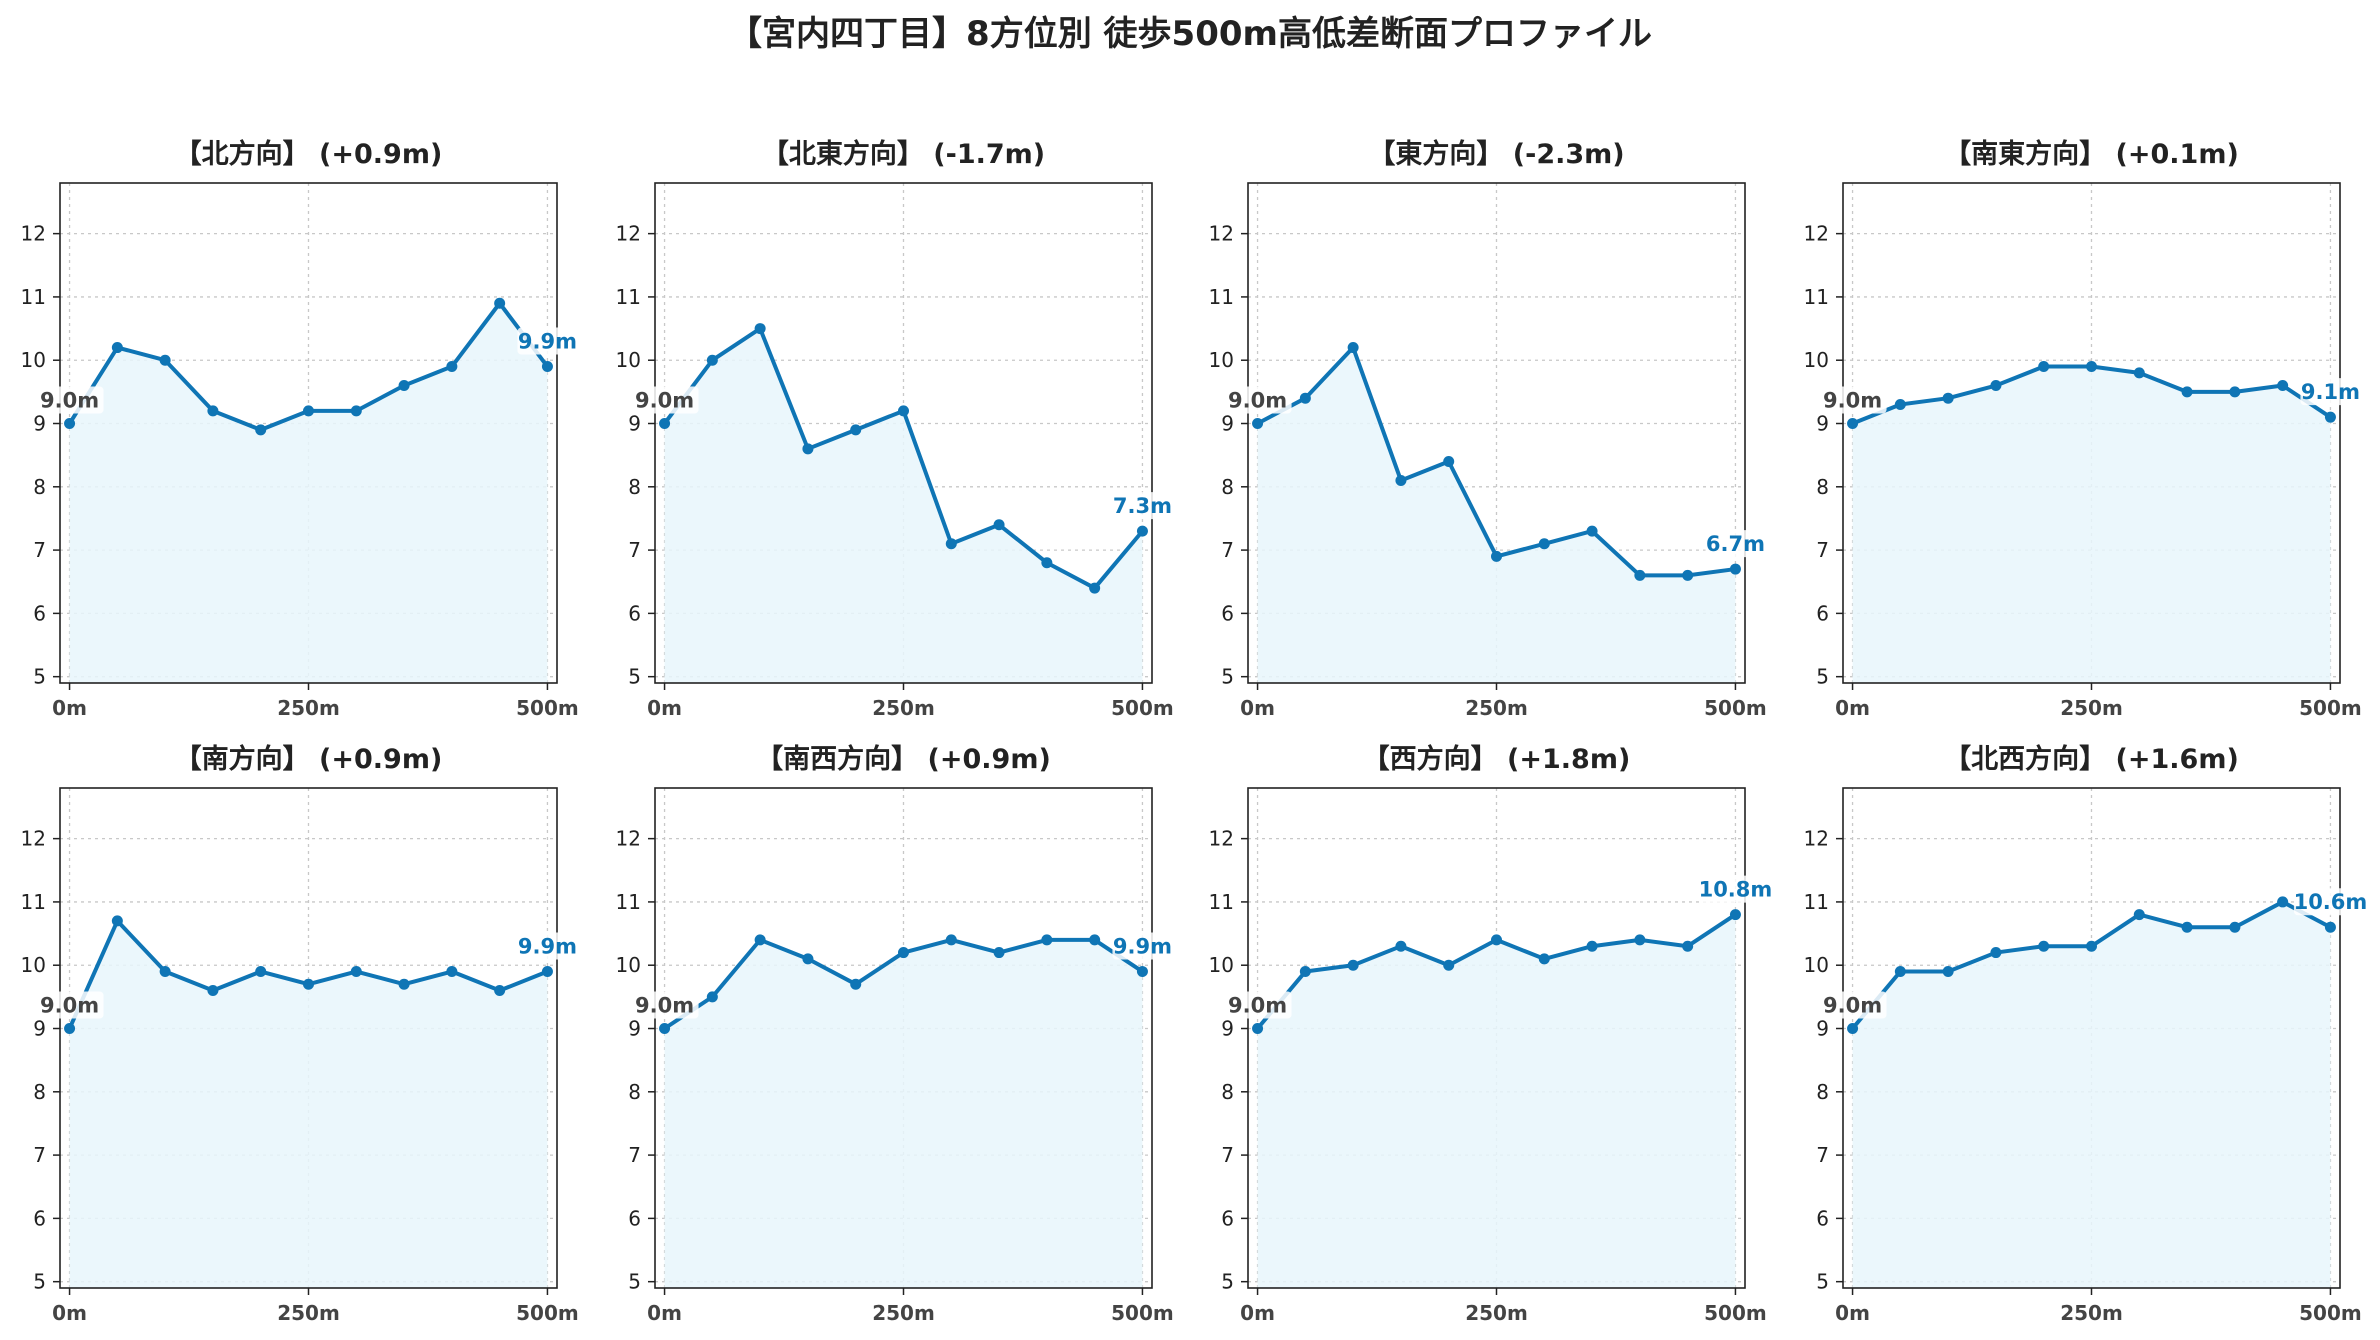 This screenshot has width=2380, height=1340. Describe the element at coordinates (1497, 759) in the screenshot. I see `subplot-title: 【西方向】 (+1.8m)` at that location.